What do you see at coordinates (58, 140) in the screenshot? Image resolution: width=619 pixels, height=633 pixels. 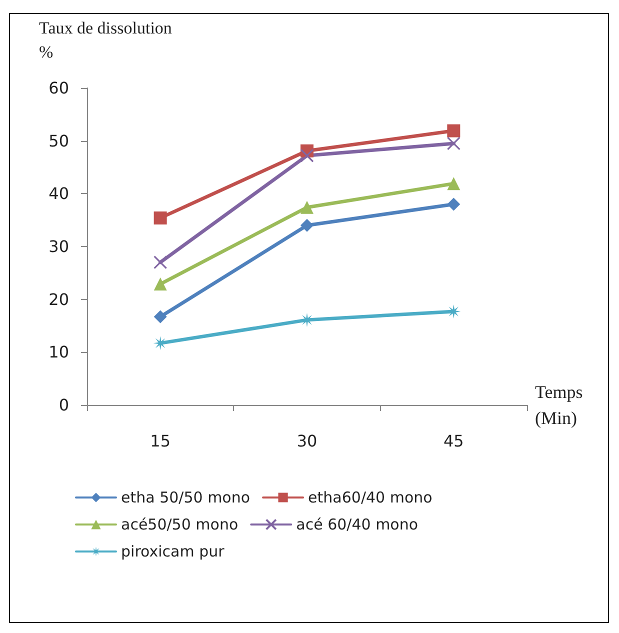 I see `y-tick-label: 50` at bounding box center [58, 140].